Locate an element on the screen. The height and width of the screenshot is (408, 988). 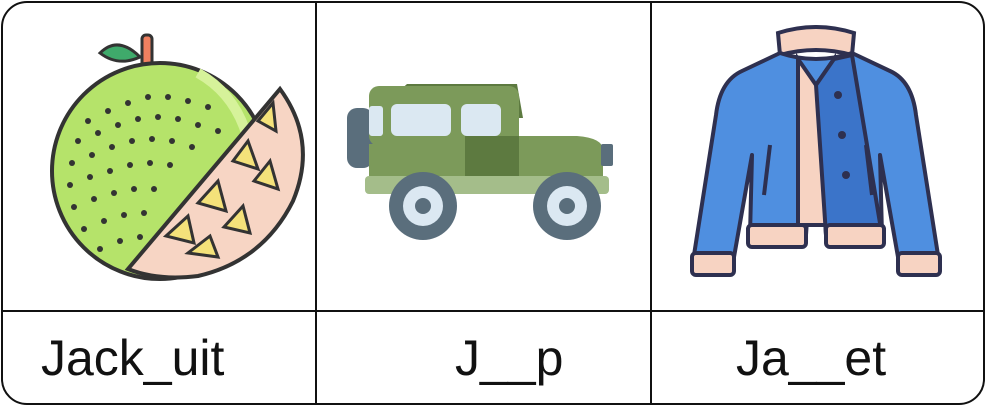
word-label-jacket: Ja__et is located at coordinates (811, 358).